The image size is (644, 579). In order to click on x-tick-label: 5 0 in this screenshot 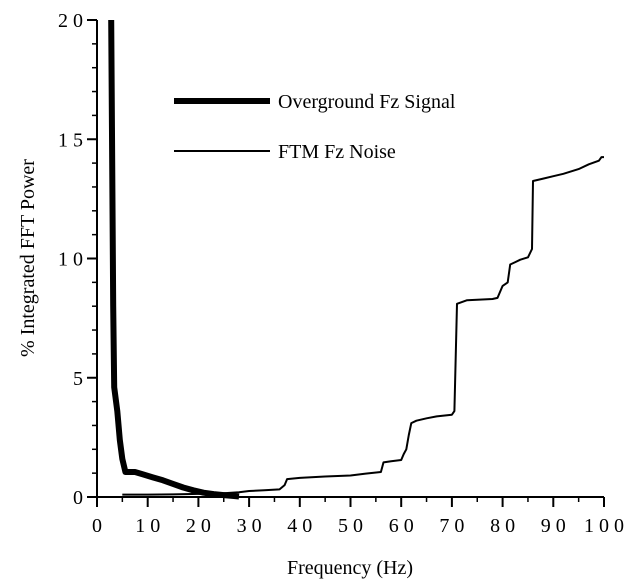, I will do `click(350, 526)`.